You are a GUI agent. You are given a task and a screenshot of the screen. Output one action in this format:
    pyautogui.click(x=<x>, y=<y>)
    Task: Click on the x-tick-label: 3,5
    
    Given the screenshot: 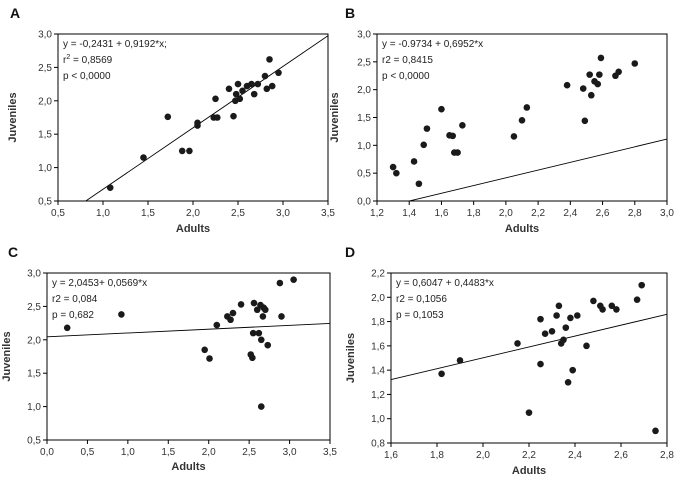 What is the action you would take?
    pyautogui.click(x=330, y=452)
    